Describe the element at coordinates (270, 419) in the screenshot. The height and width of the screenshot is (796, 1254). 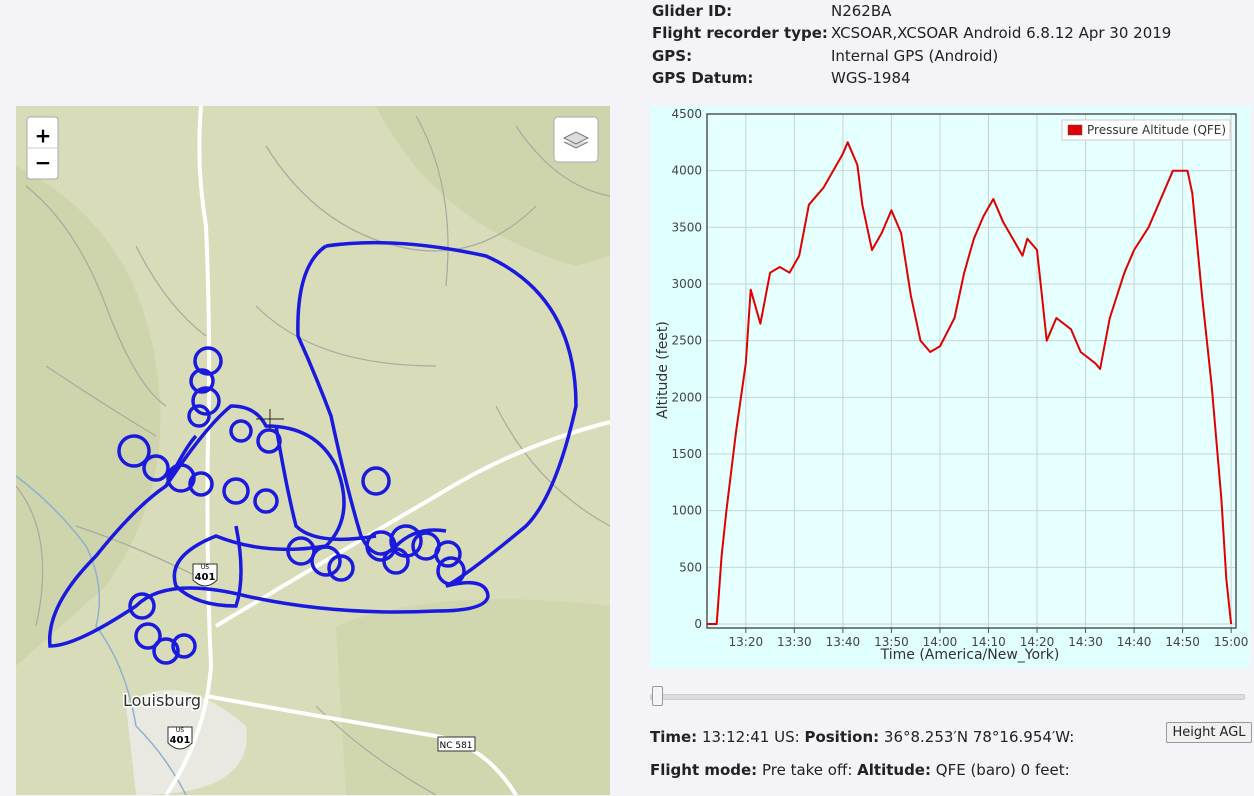
I see `position-marker` at that location.